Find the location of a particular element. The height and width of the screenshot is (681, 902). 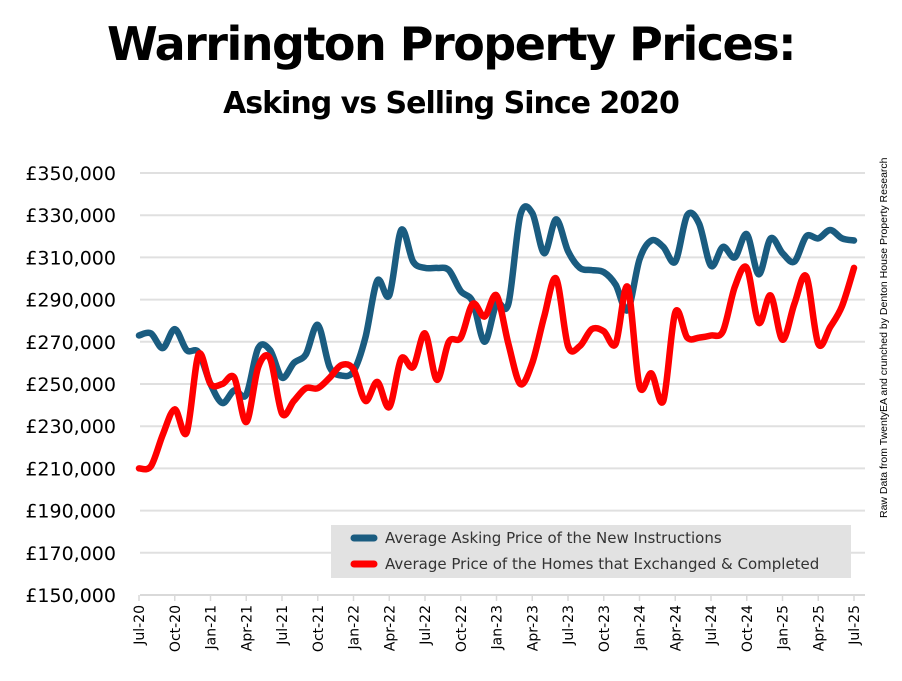

x-tick-label: Oct-23 is located at coordinates (605, 628).